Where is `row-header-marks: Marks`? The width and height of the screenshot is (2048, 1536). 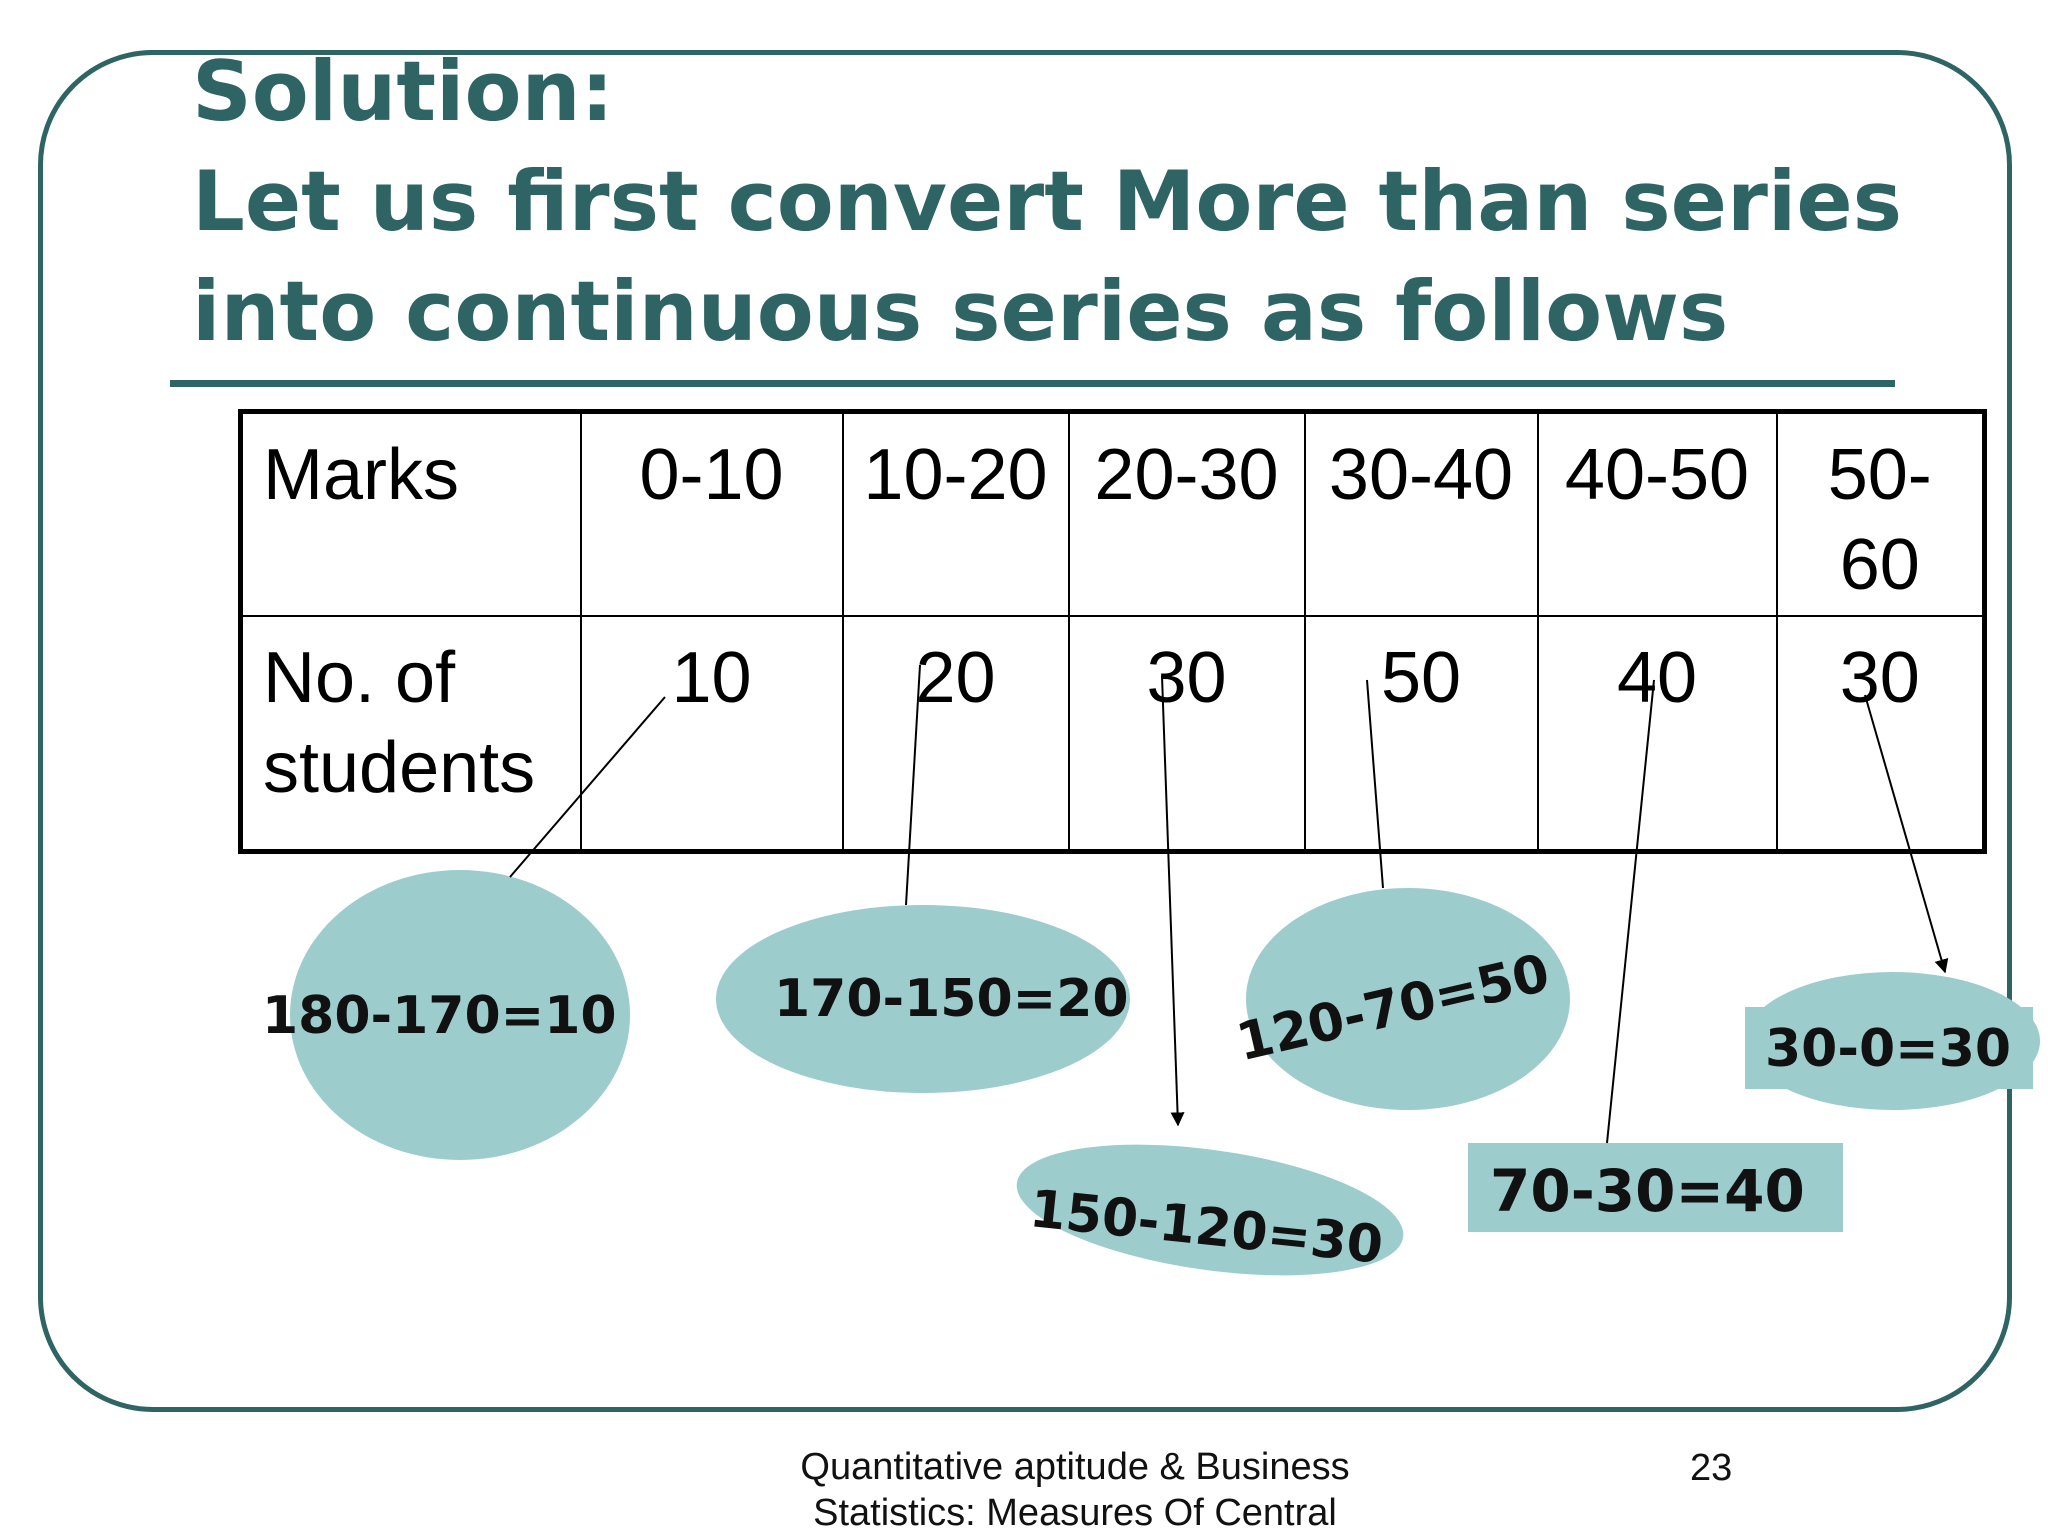
row-header-marks: Marks is located at coordinates (410, 513).